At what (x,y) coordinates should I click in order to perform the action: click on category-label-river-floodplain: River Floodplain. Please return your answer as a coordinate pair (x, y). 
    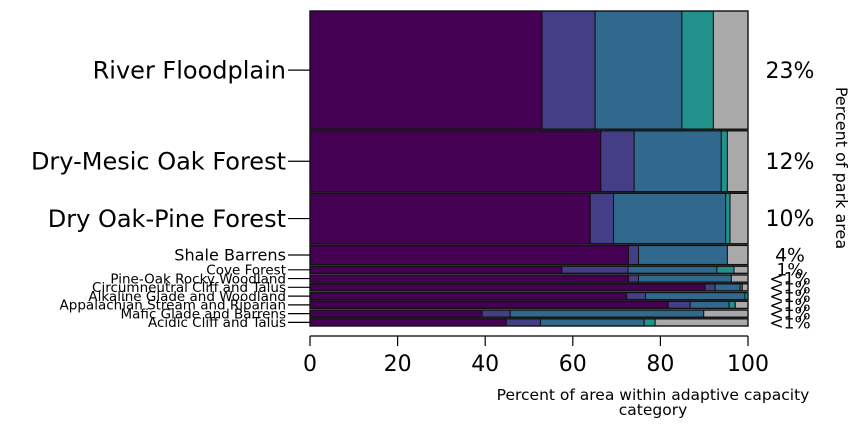
    Looking at the image, I should click on (189, 71).